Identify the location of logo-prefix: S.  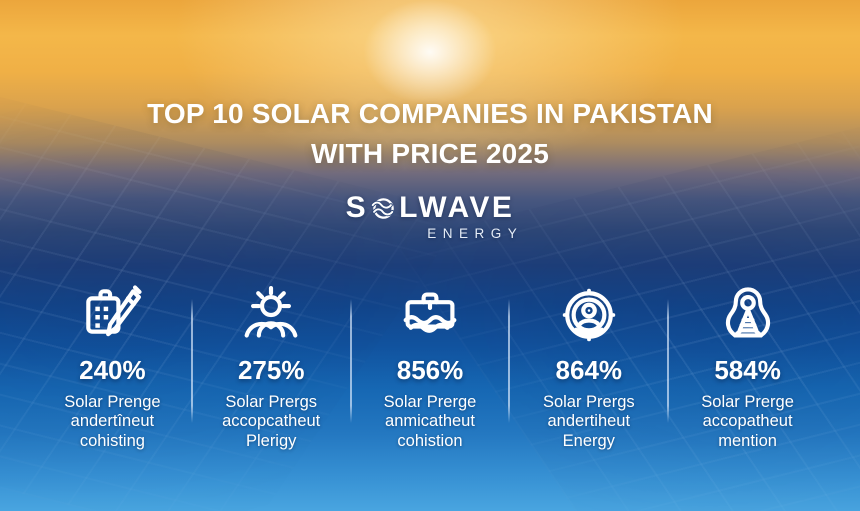
(357, 207).